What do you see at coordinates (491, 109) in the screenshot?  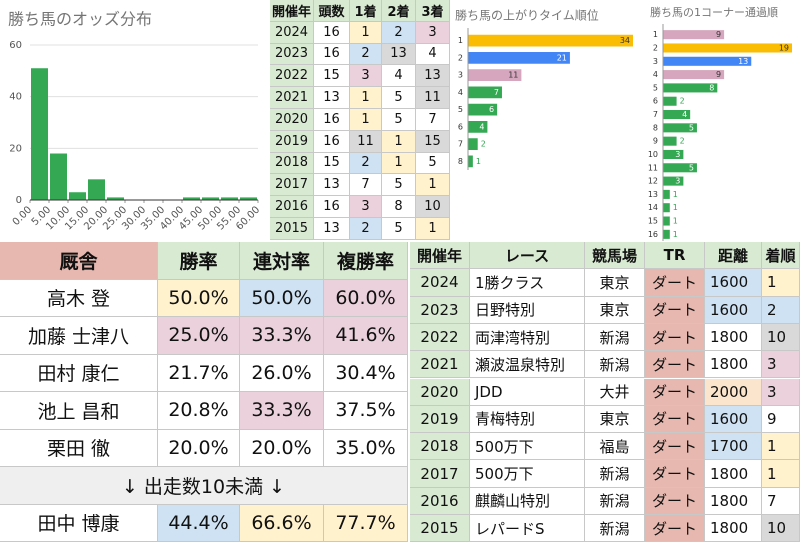 I see `value-label: 6` at bounding box center [491, 109].